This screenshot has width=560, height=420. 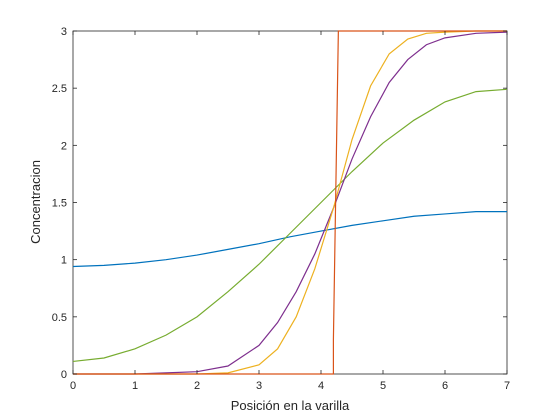 I want to click on y-tick-label: 2.5, so click(x=59, y=89).